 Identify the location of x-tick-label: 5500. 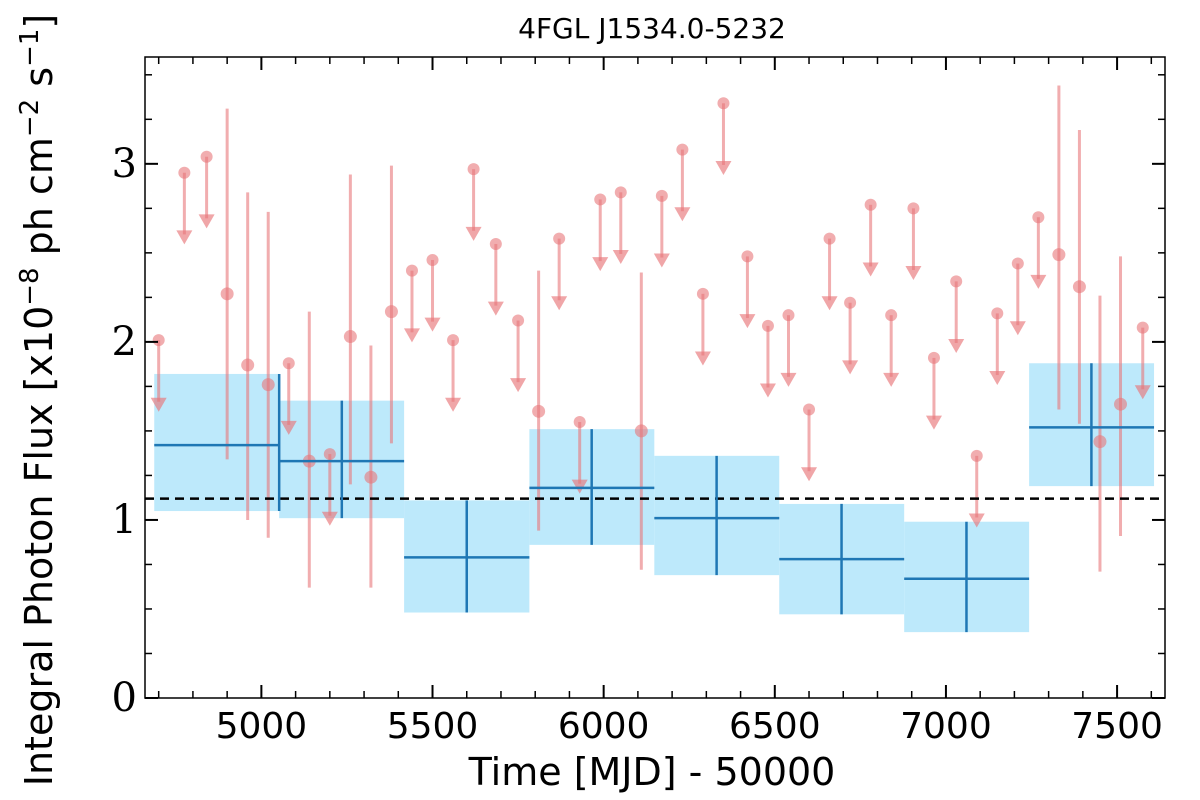
(433, 726).